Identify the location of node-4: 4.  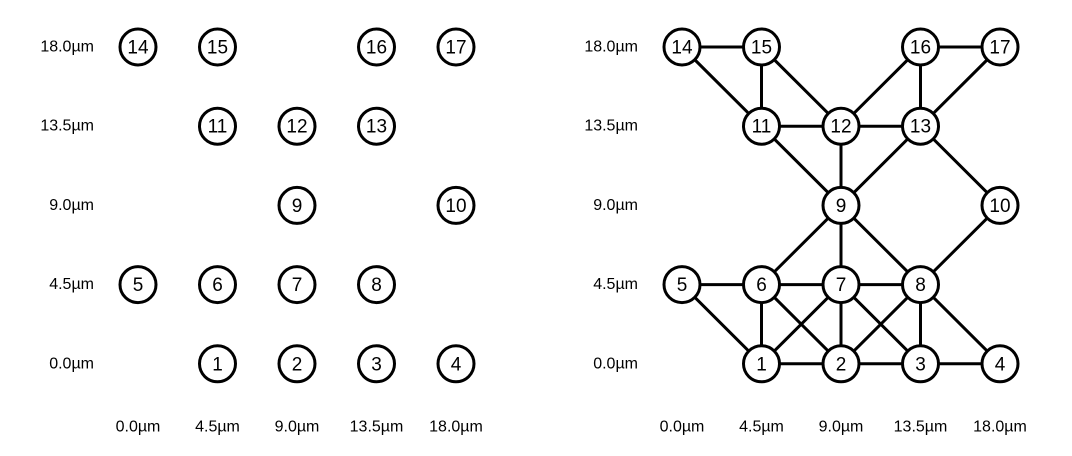
(1000, 364).